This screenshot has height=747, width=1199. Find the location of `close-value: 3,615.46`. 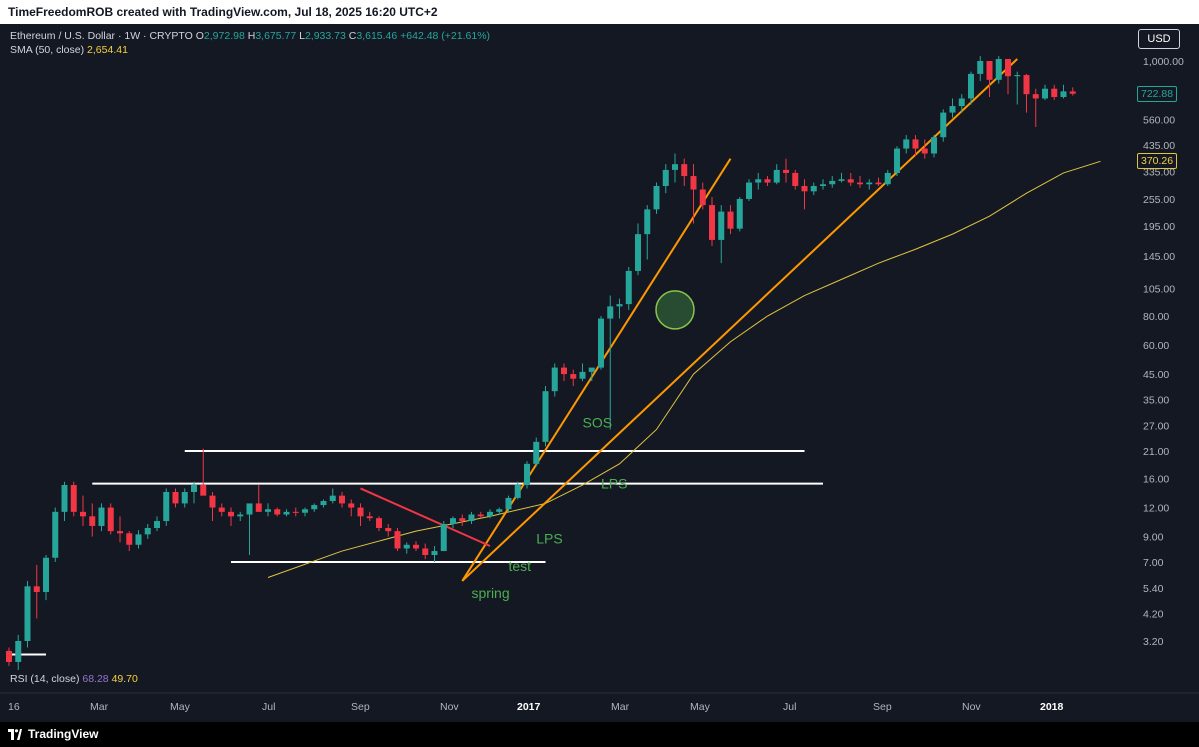

close-value: 3,615.46 is located at coordinates (377, 36).